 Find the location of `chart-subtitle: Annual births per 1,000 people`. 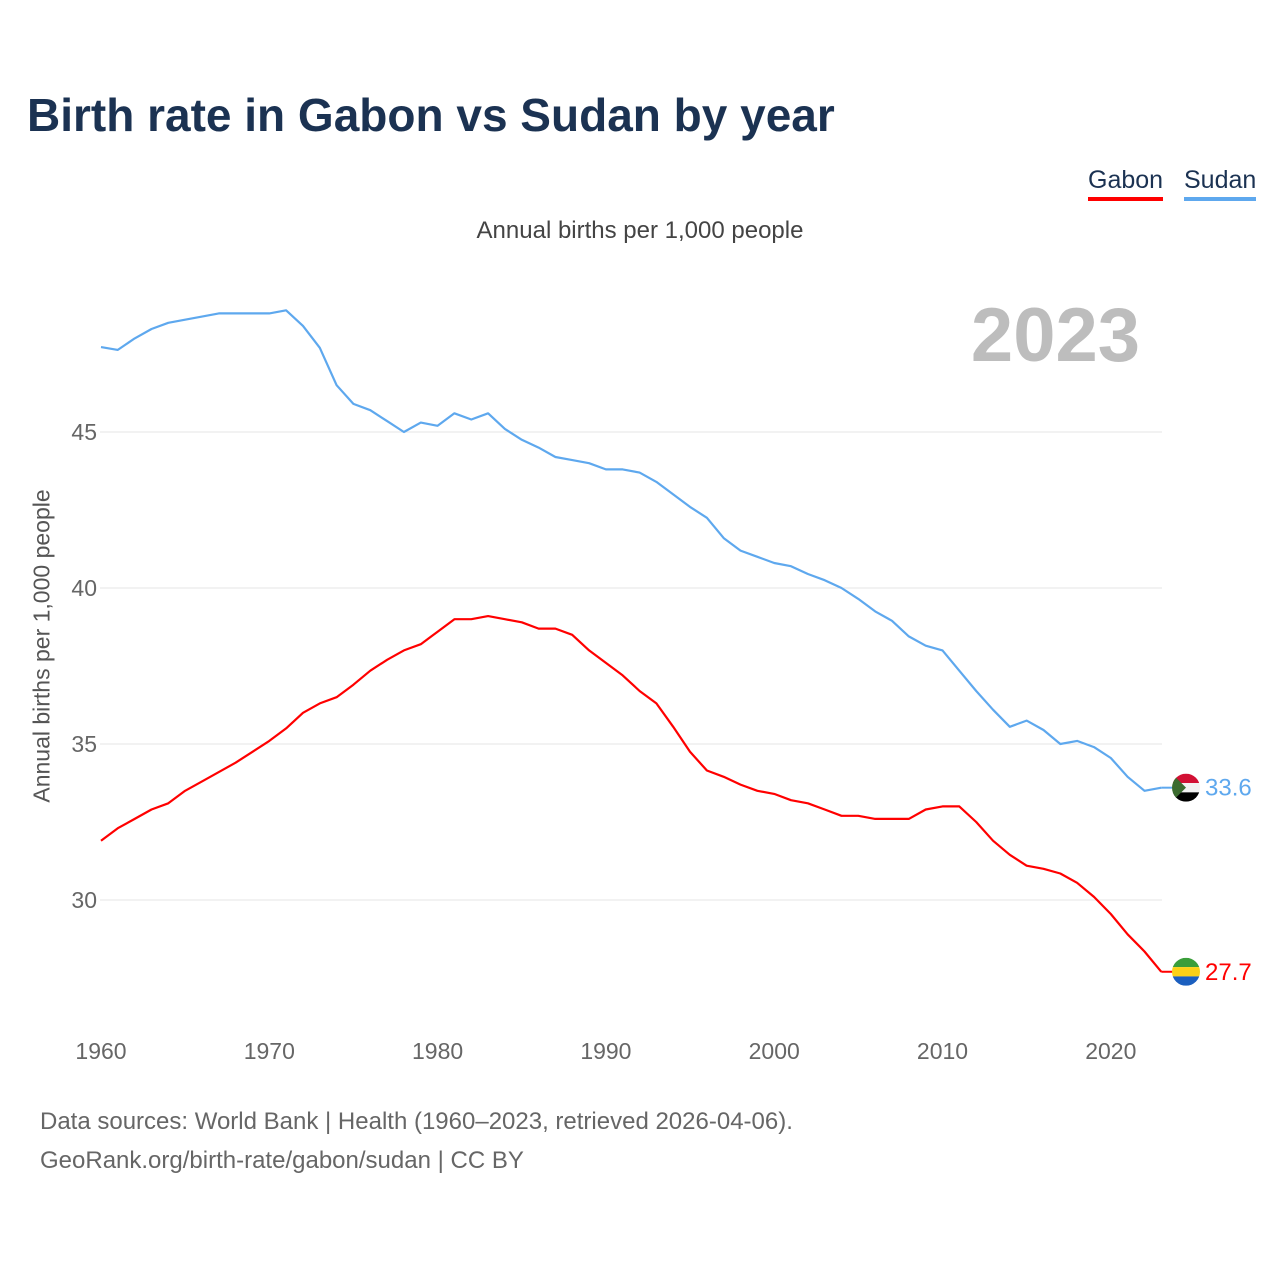

chart-subtitle: Annual births per 1,000 people is located at coordinates (640, 230).